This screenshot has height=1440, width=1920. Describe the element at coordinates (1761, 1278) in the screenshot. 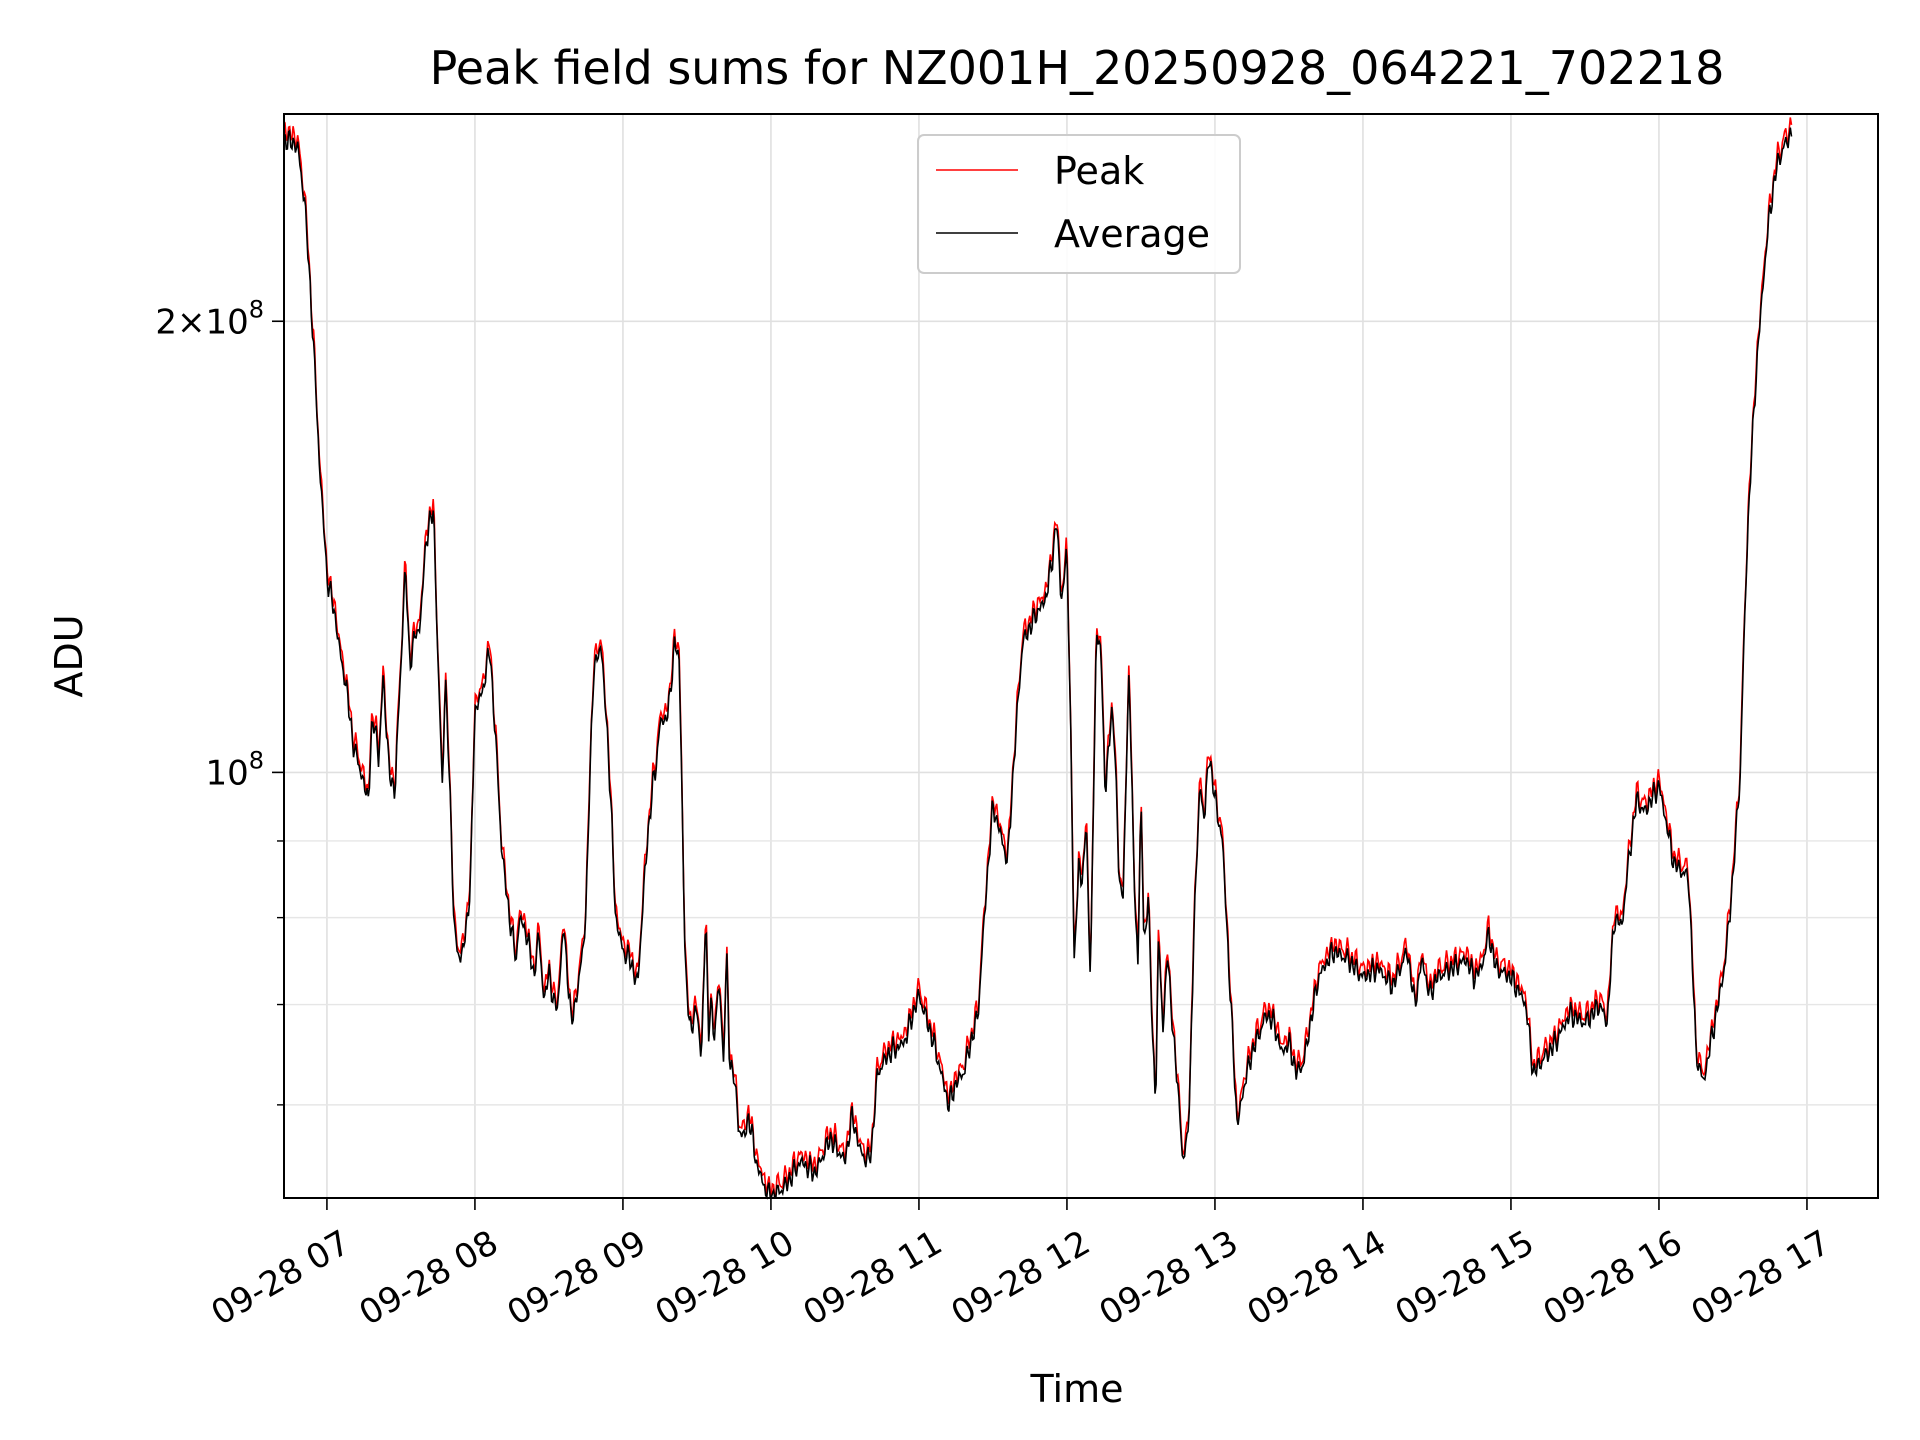

I see `x-tick-label: 09-28 17` at that location.